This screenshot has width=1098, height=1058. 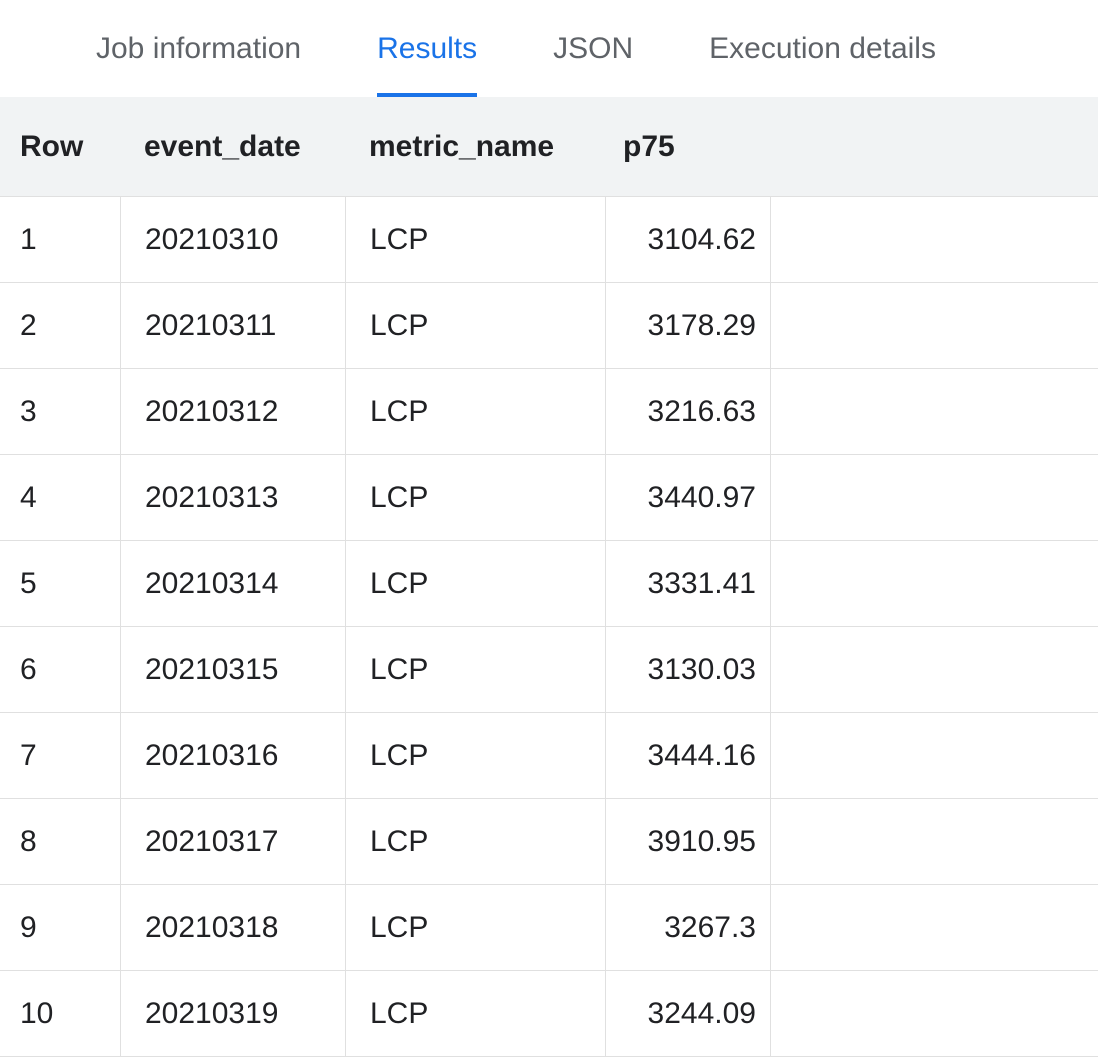 What do you see at coordinates (427, 48) in the screenshot?
I see `tab-results: Results` at bounding box center [427, 48].